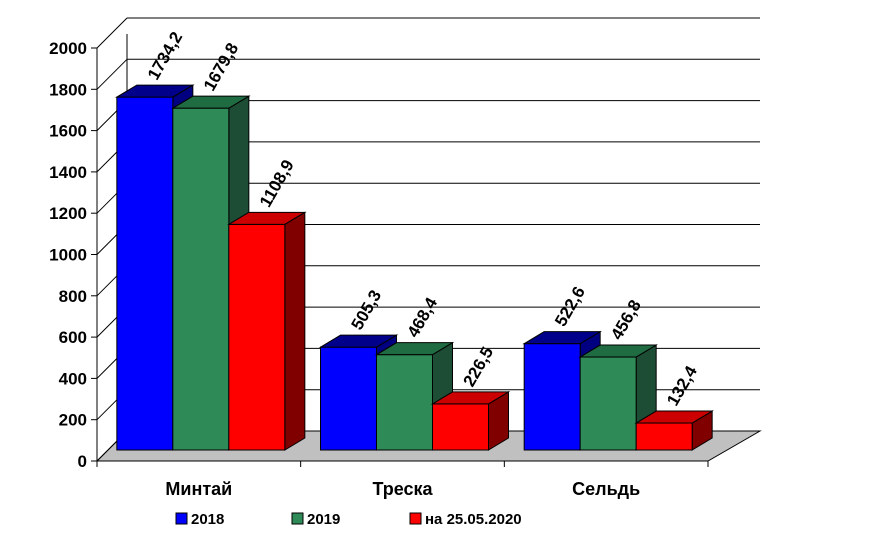 Image resolution: width=869 pixels, height=536 pixels. What do you see at coordinates (221, 67) in the screenshot?
I see `data-label: 1679,8` at bounding box center [221, 67].